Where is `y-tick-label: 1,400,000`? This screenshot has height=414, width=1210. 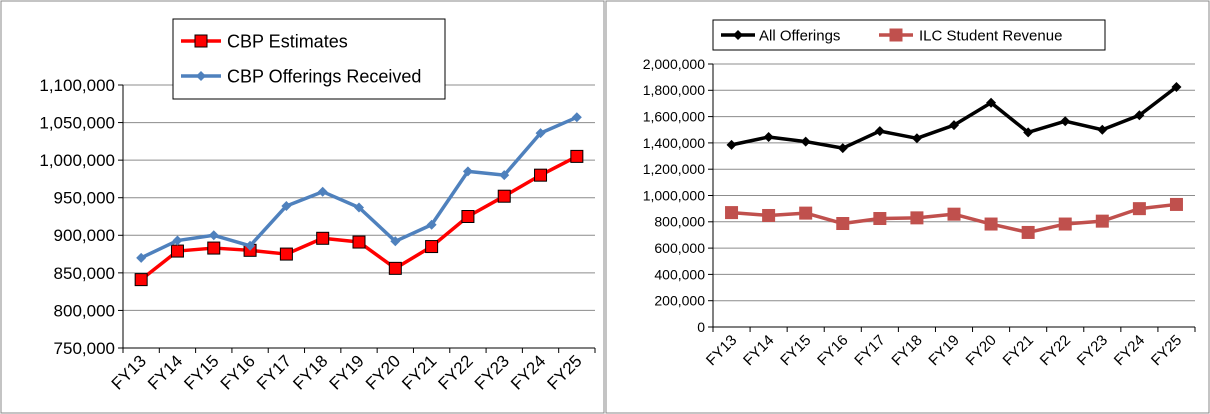
y-tick-label: 1,400,000 is located at coordinates (674, 143).